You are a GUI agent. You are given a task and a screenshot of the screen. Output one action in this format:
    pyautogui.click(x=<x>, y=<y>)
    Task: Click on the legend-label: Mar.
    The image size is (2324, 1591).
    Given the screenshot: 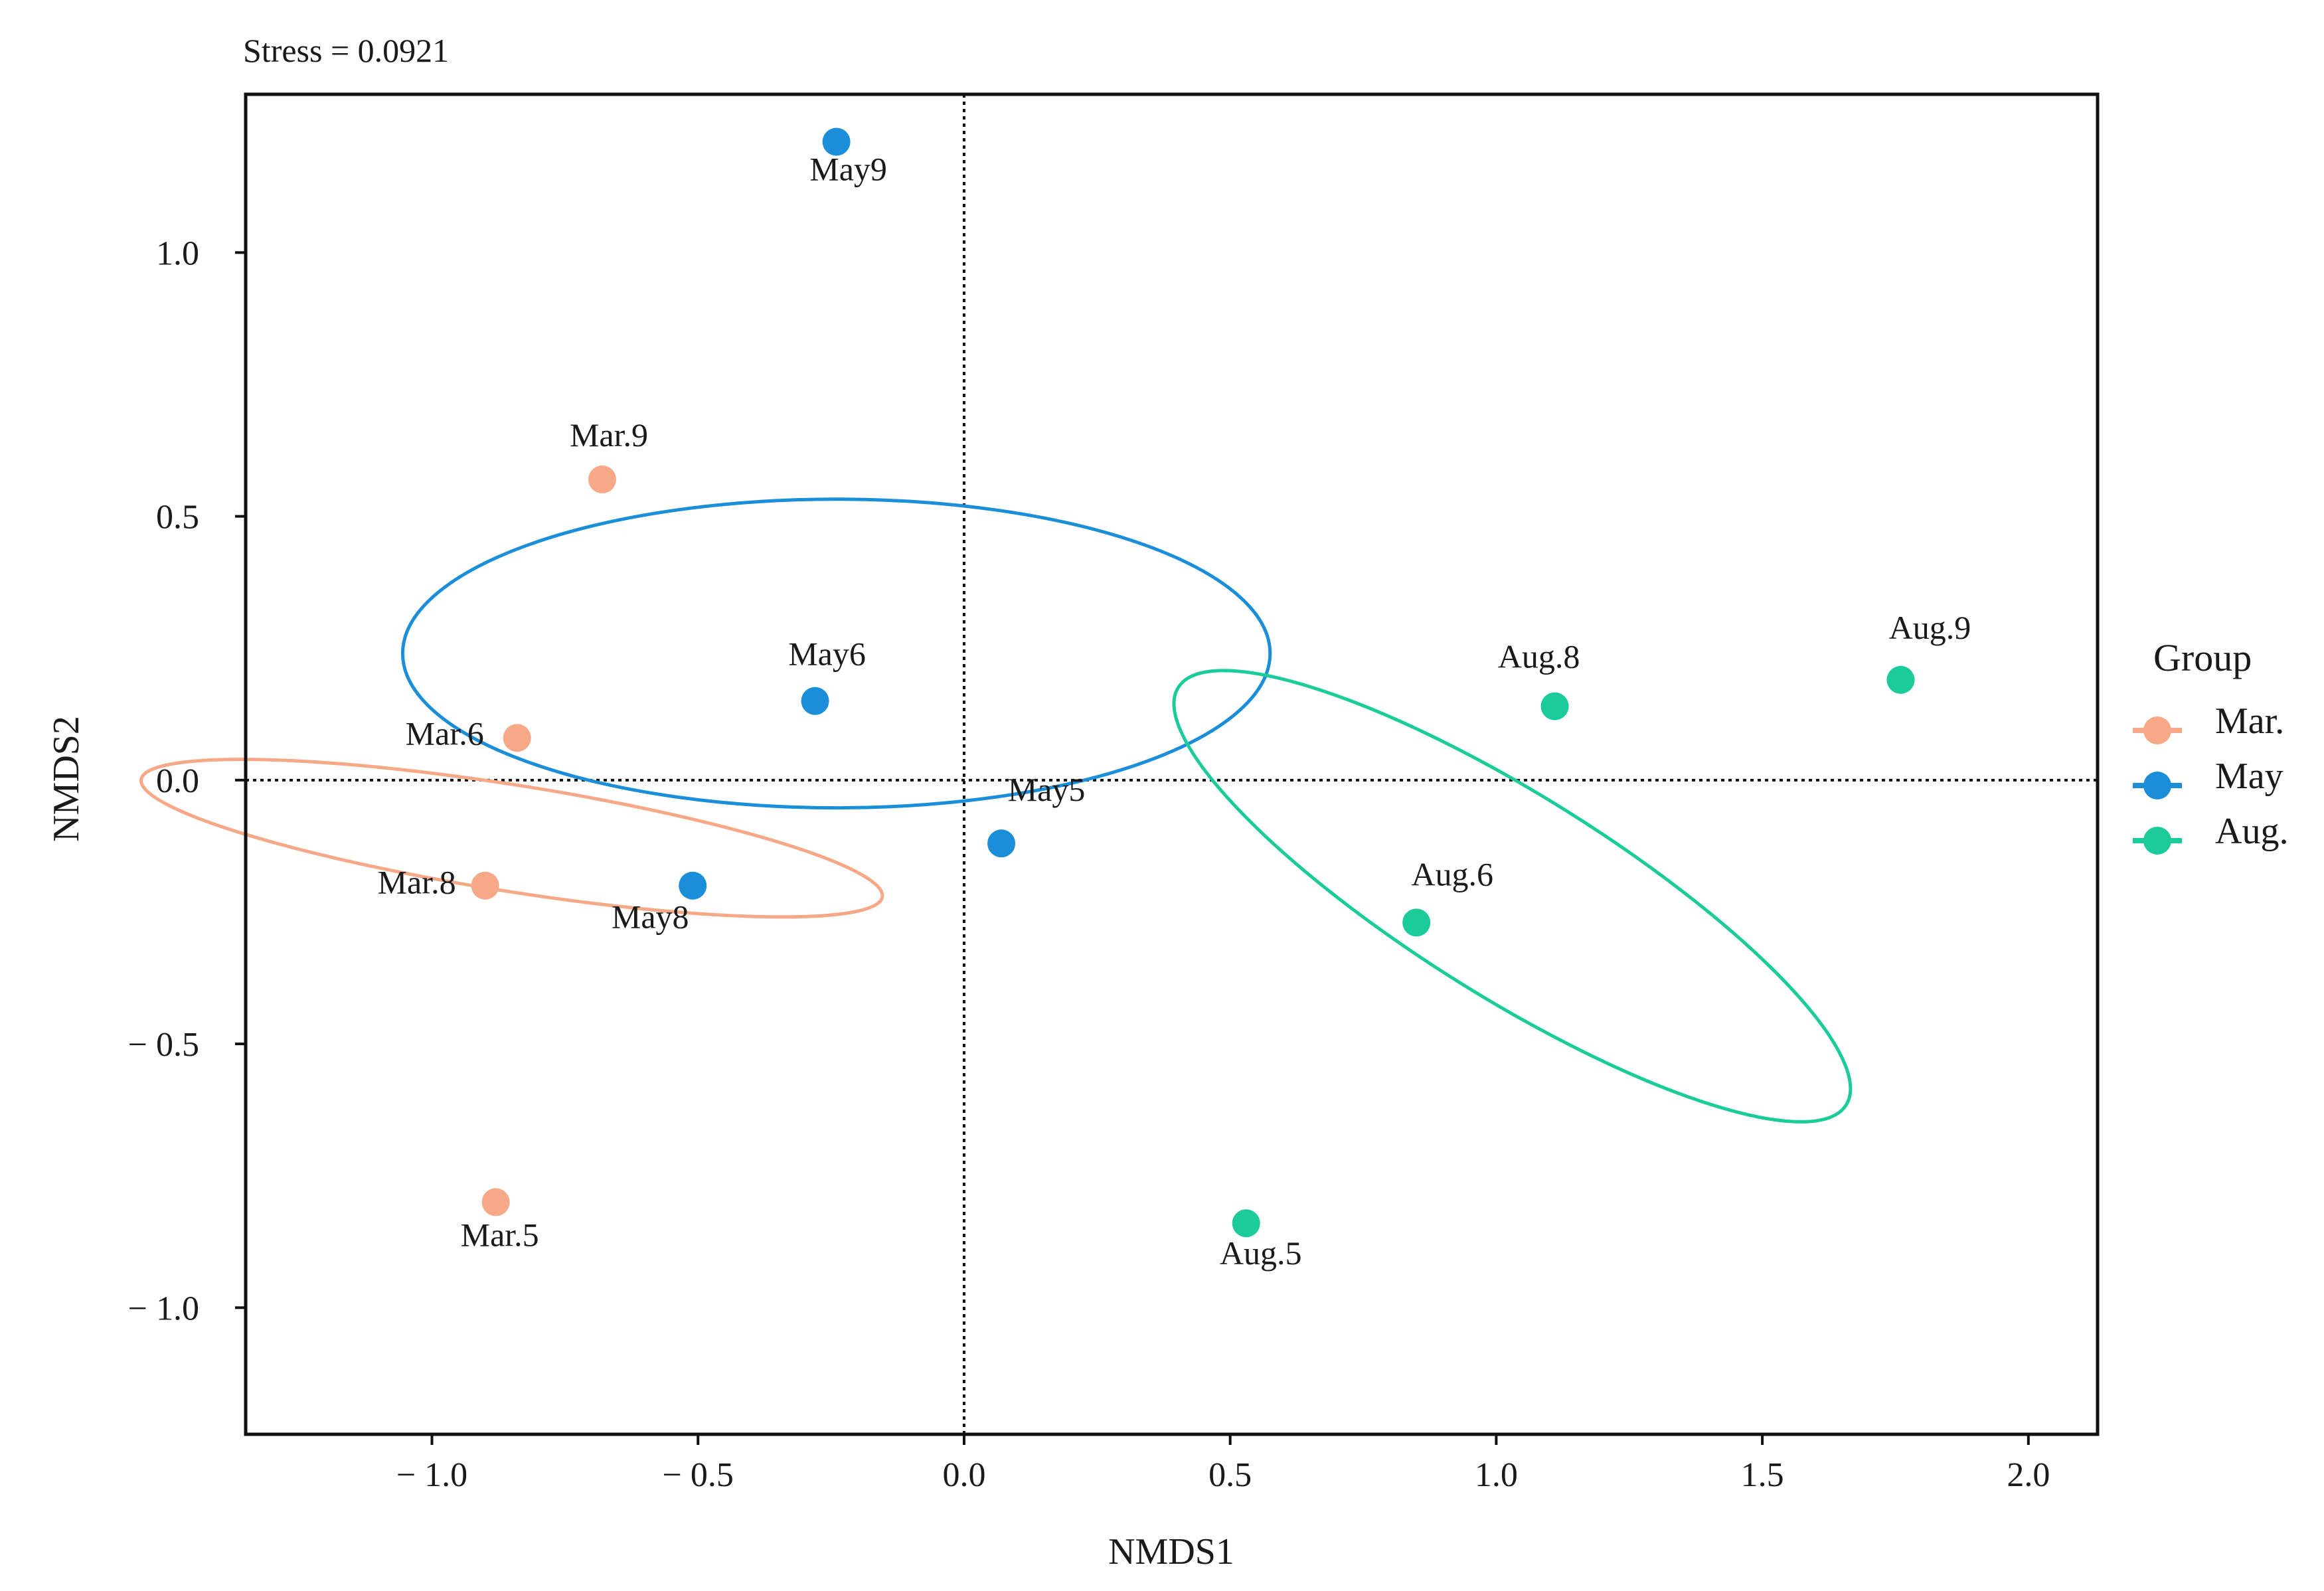 What is the action you would take?
    pyautogui.click(x=2249, y=722)
    